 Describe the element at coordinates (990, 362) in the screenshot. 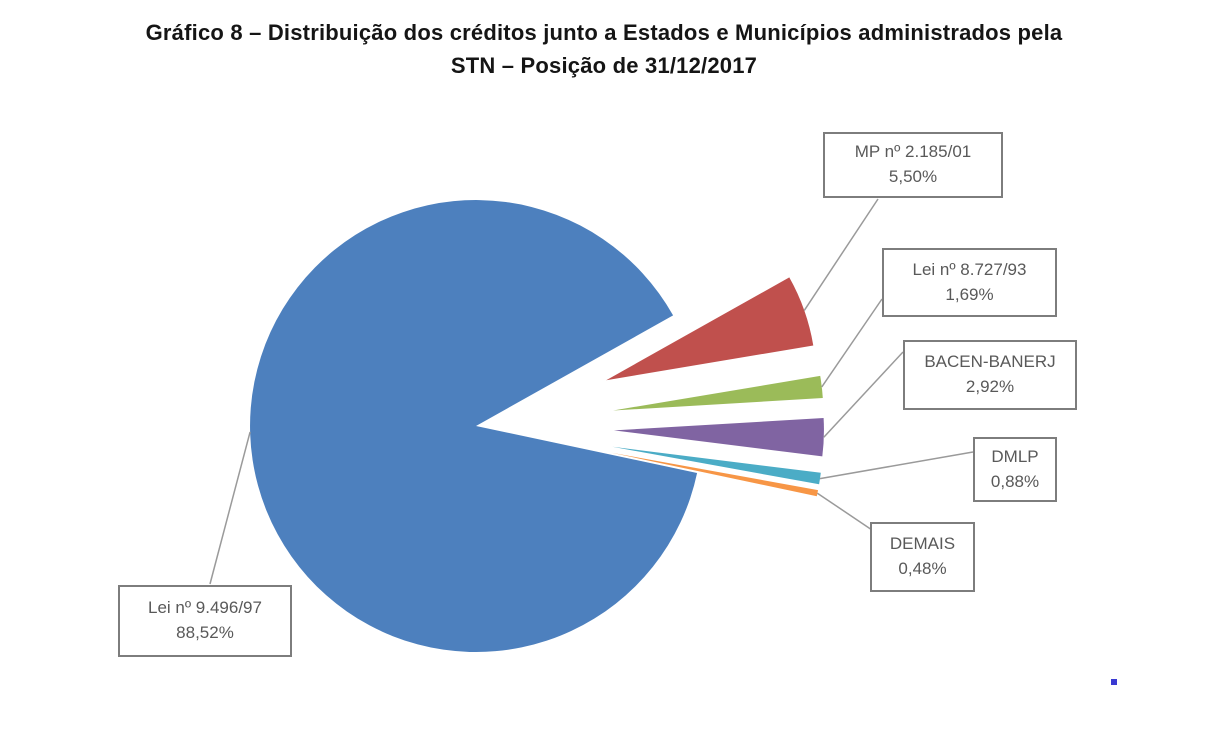

I see `callout-label: BACEN-BANERJ` at that location.